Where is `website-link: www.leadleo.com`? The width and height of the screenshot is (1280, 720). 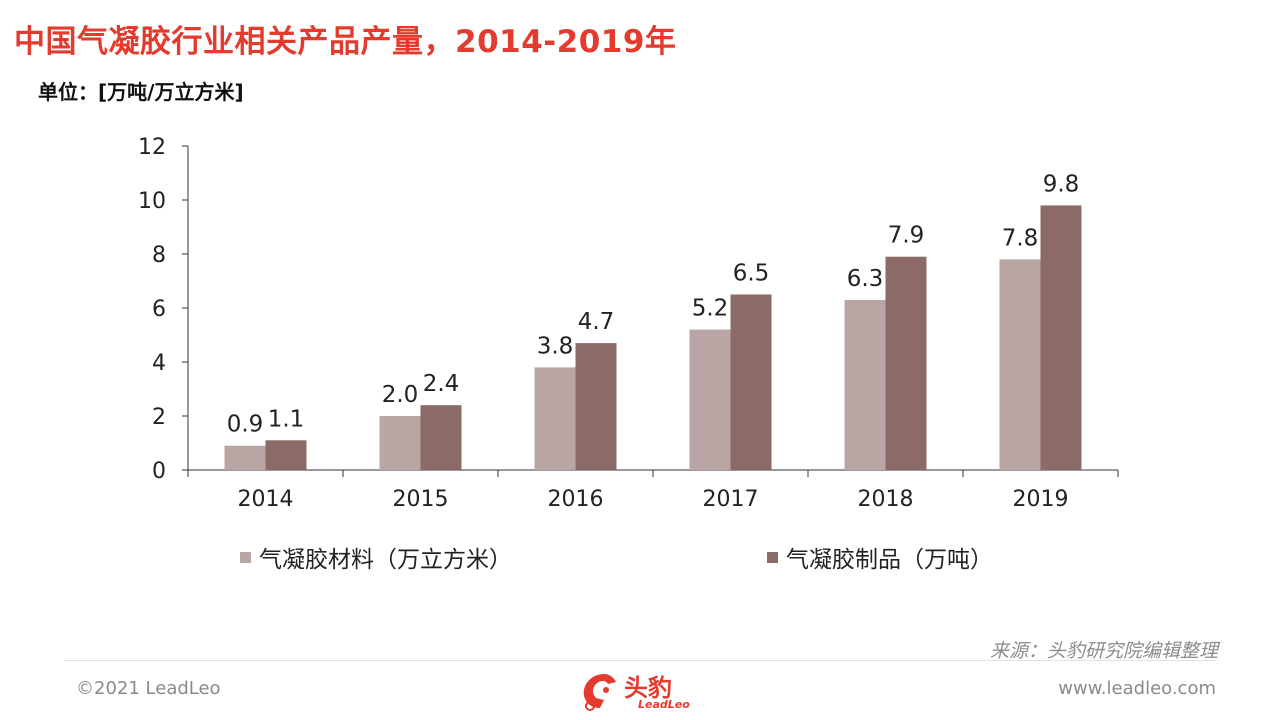 website-link: www.leadleo.com is located at coordinates (1137, 688).